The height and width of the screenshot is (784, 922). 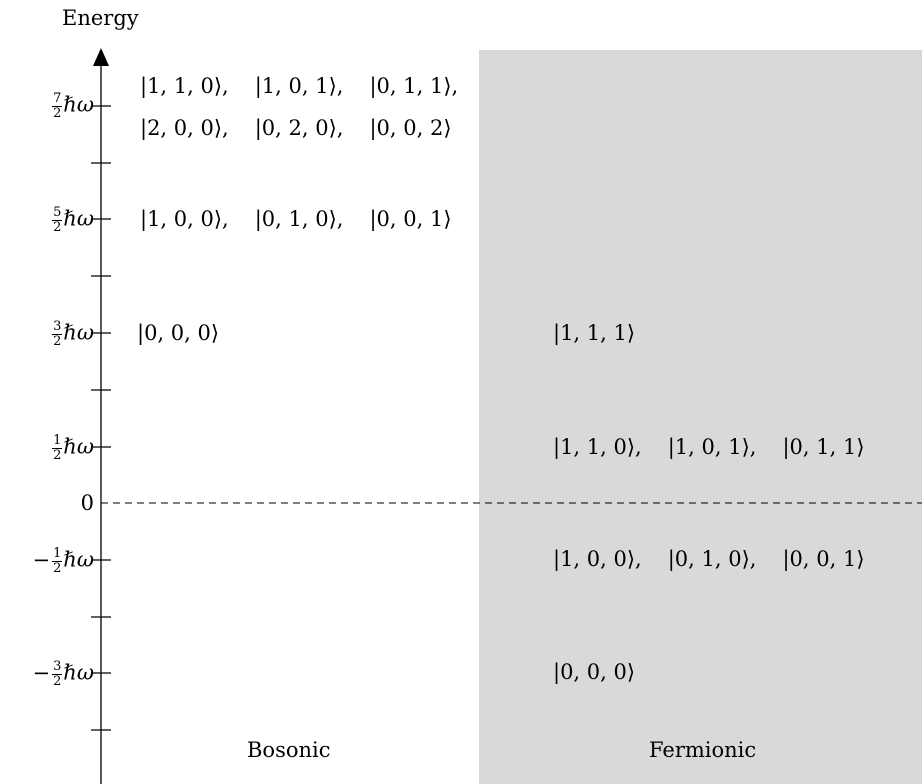 What do you see at coordinates (410, 128) in the screenshot?
I see `state: |0, 0, 2⟩` at bounding box center [410, 128].